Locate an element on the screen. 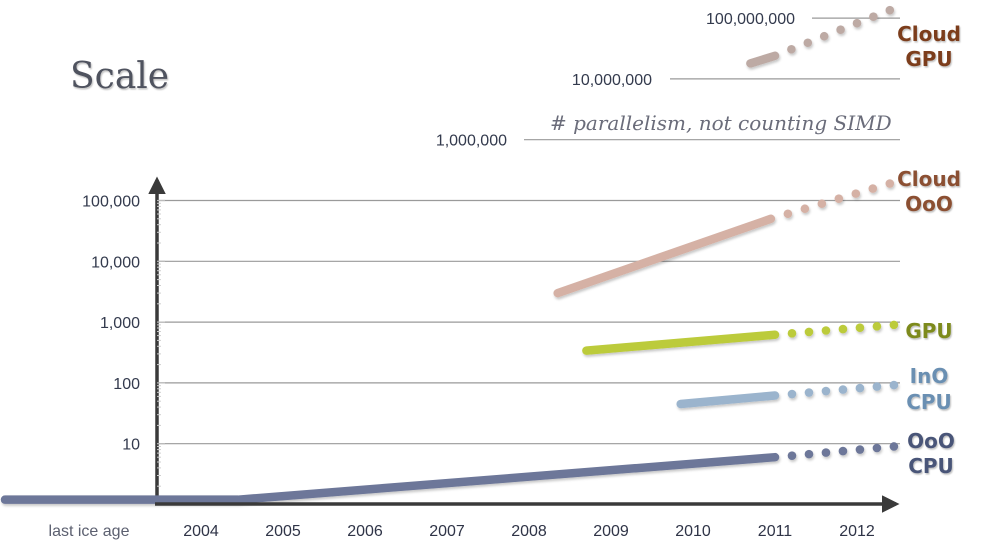 Image resolution: width=981 pixels, height=553 pixels. series-label-ooo-cpu: OoO is located at coordinates (931, 441).